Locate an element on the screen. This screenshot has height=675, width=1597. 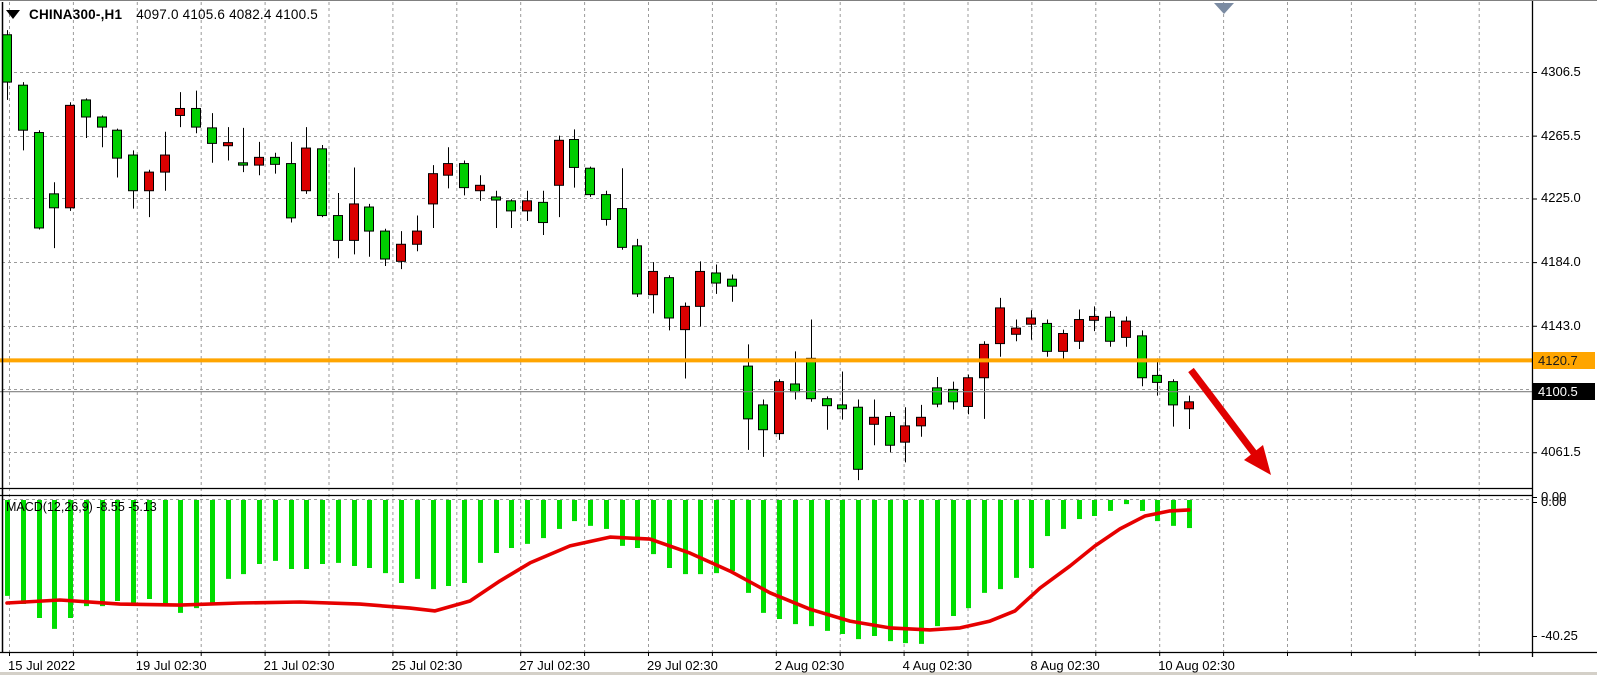
time-tick-label: 2 Aug 02:30 is located at coordinates (809, 665).